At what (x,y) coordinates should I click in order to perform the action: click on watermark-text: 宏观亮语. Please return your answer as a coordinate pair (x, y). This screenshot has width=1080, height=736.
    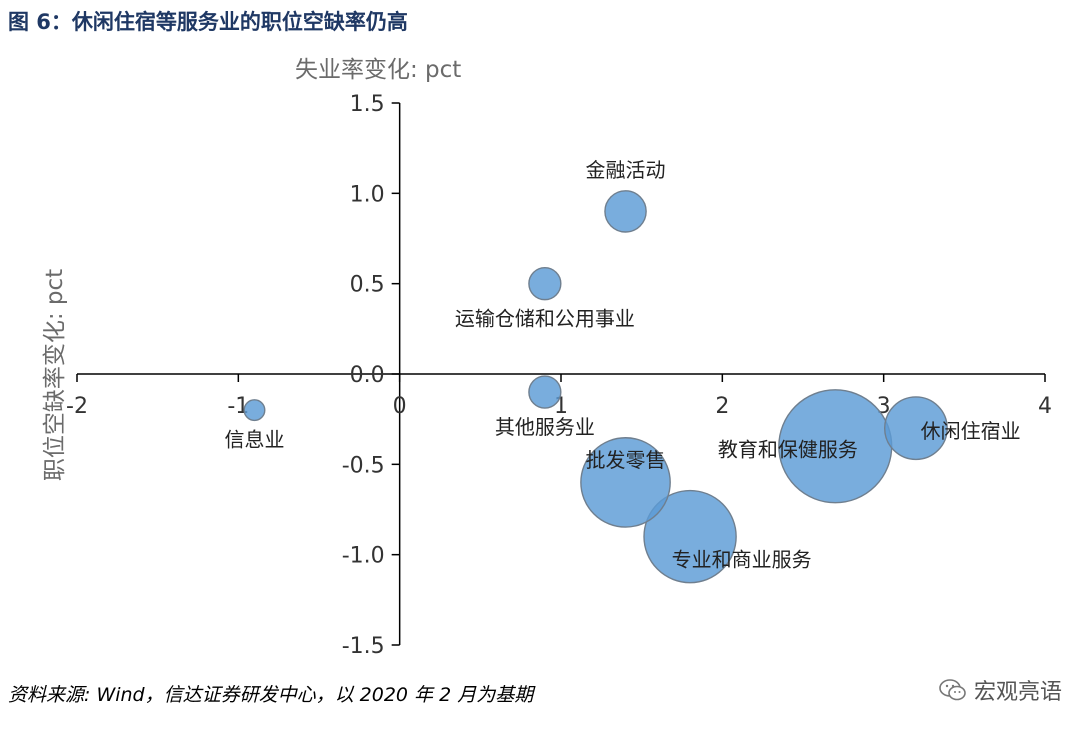
    Looking at the image, I should click on (1017, 692).